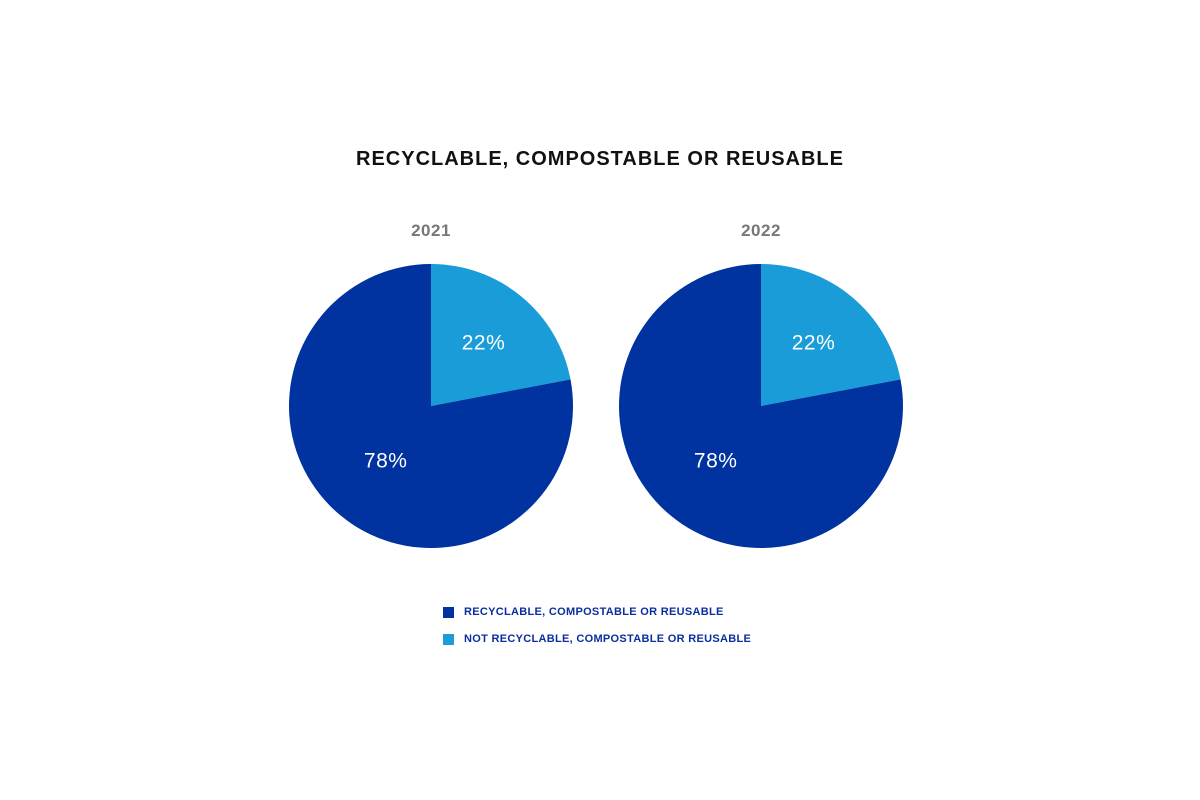 The image size is (1200, 800). What do you see at coordinates (594, 612) in the screenshot?
I see `legend-label-recyclable: RECYCLABLE, COMPOSTABLE OR REUSABLE` at bounding box center [594, 612].